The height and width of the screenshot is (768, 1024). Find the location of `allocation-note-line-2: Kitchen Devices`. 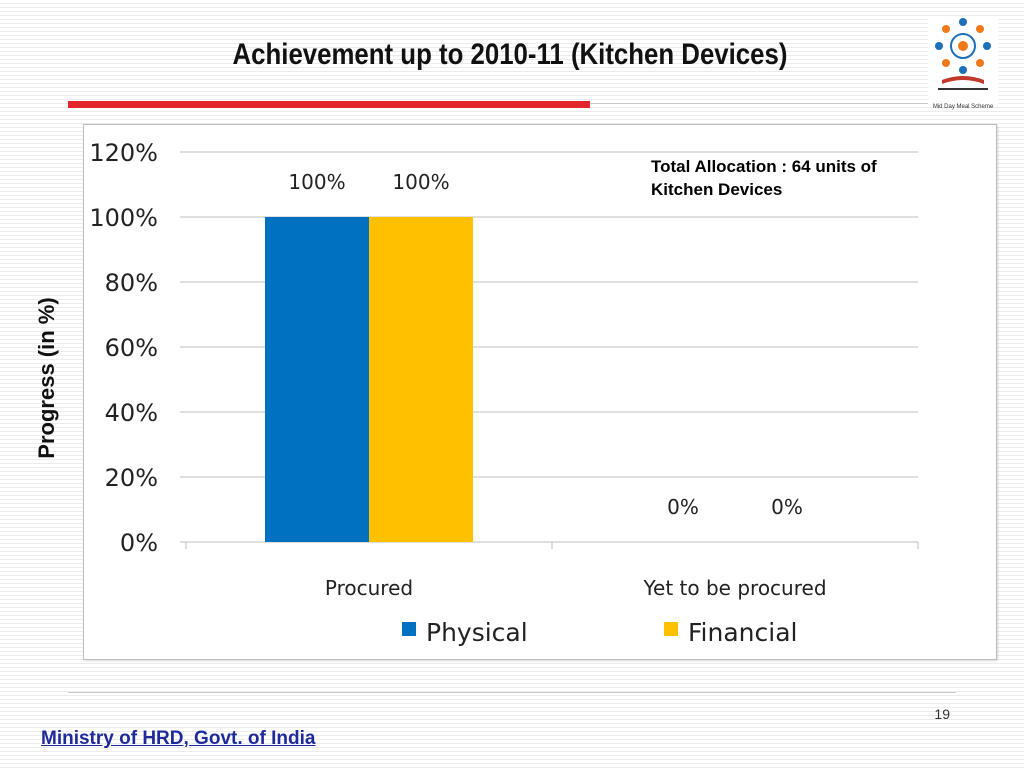

allocation-note-line-2: Kitchen Devices is located at coordinates (717, 189).